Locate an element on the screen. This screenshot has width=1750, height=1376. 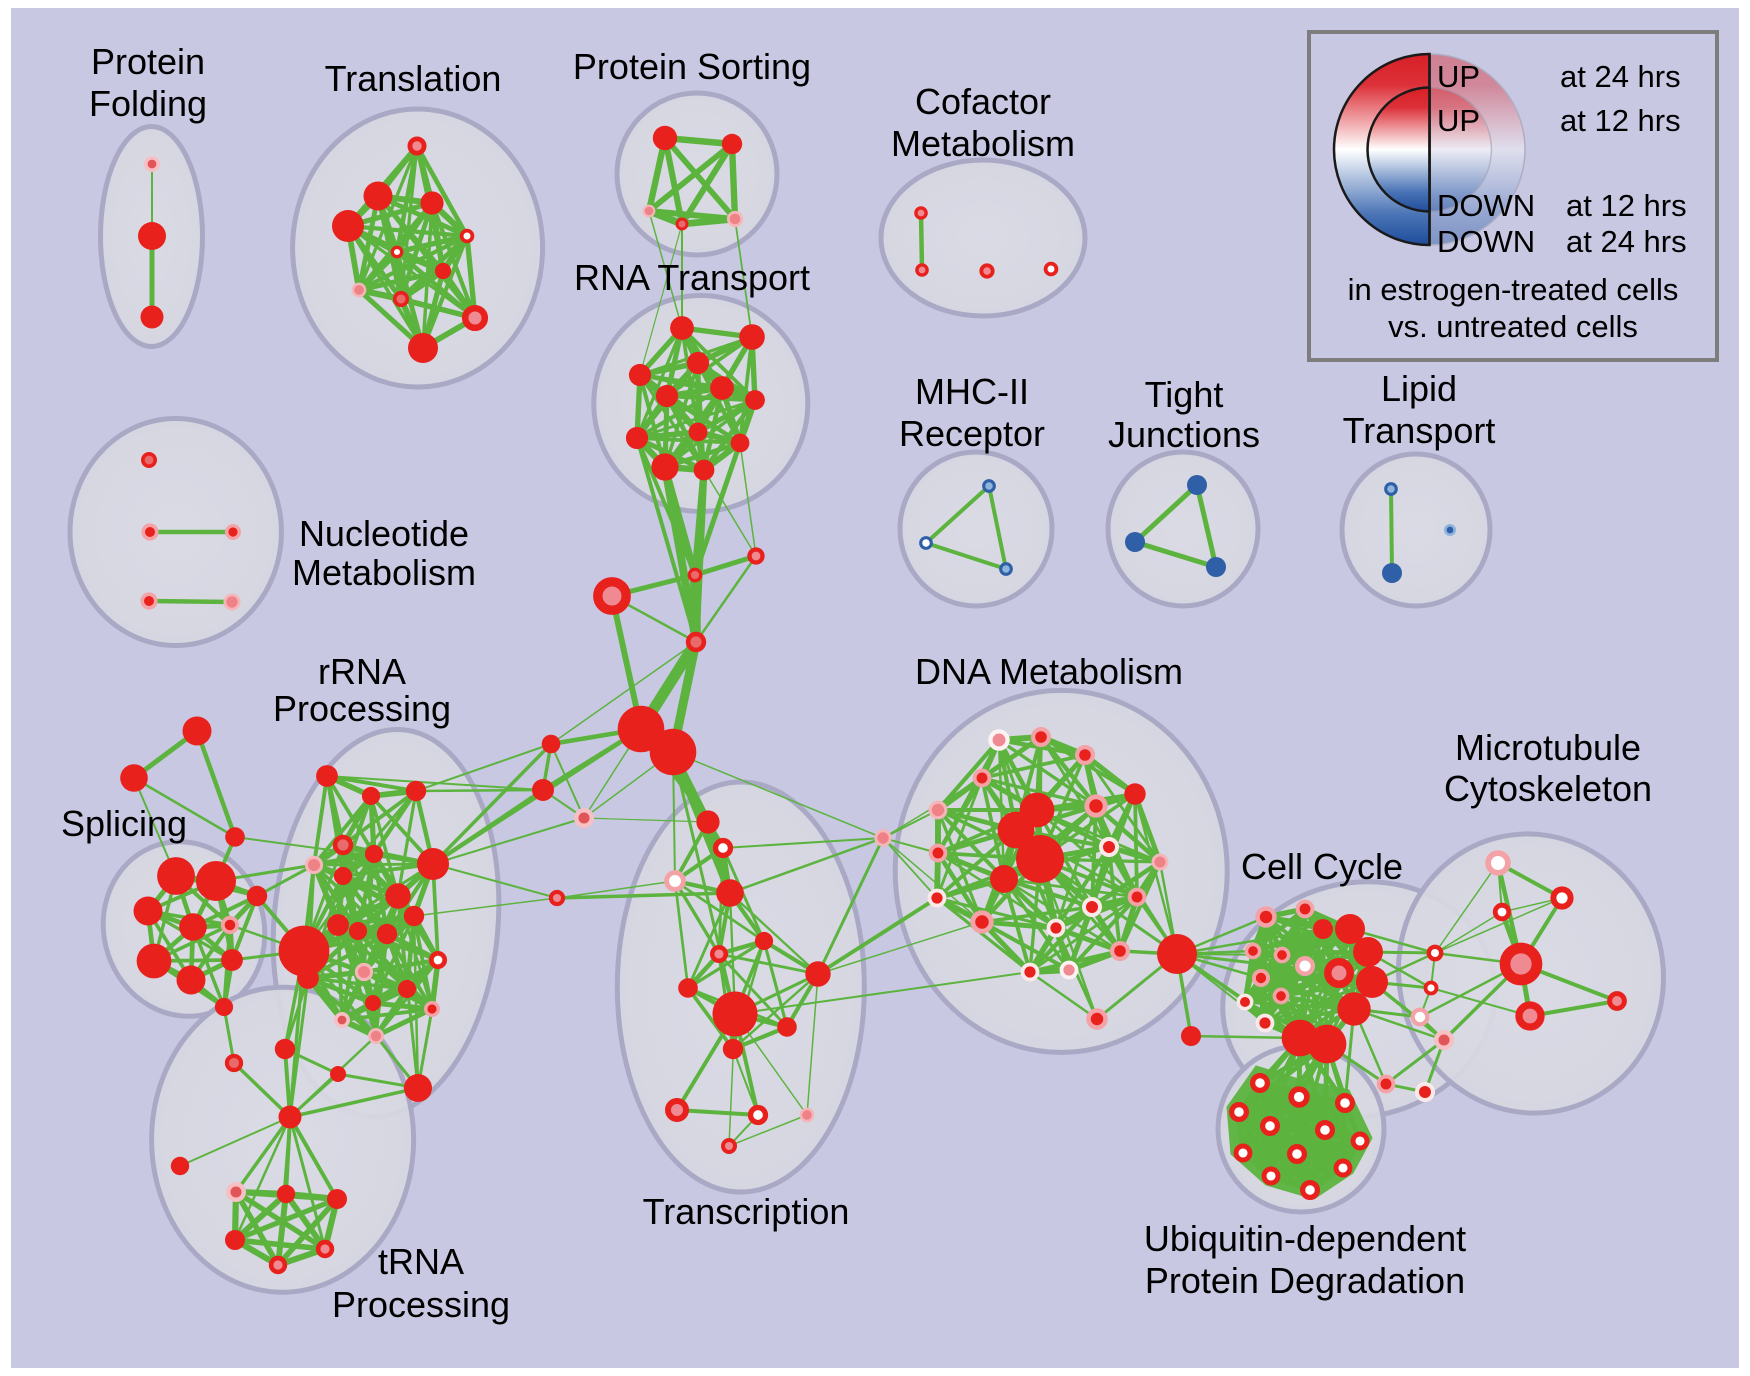
svg-text: Splicing is located at coordinates (124, 823).